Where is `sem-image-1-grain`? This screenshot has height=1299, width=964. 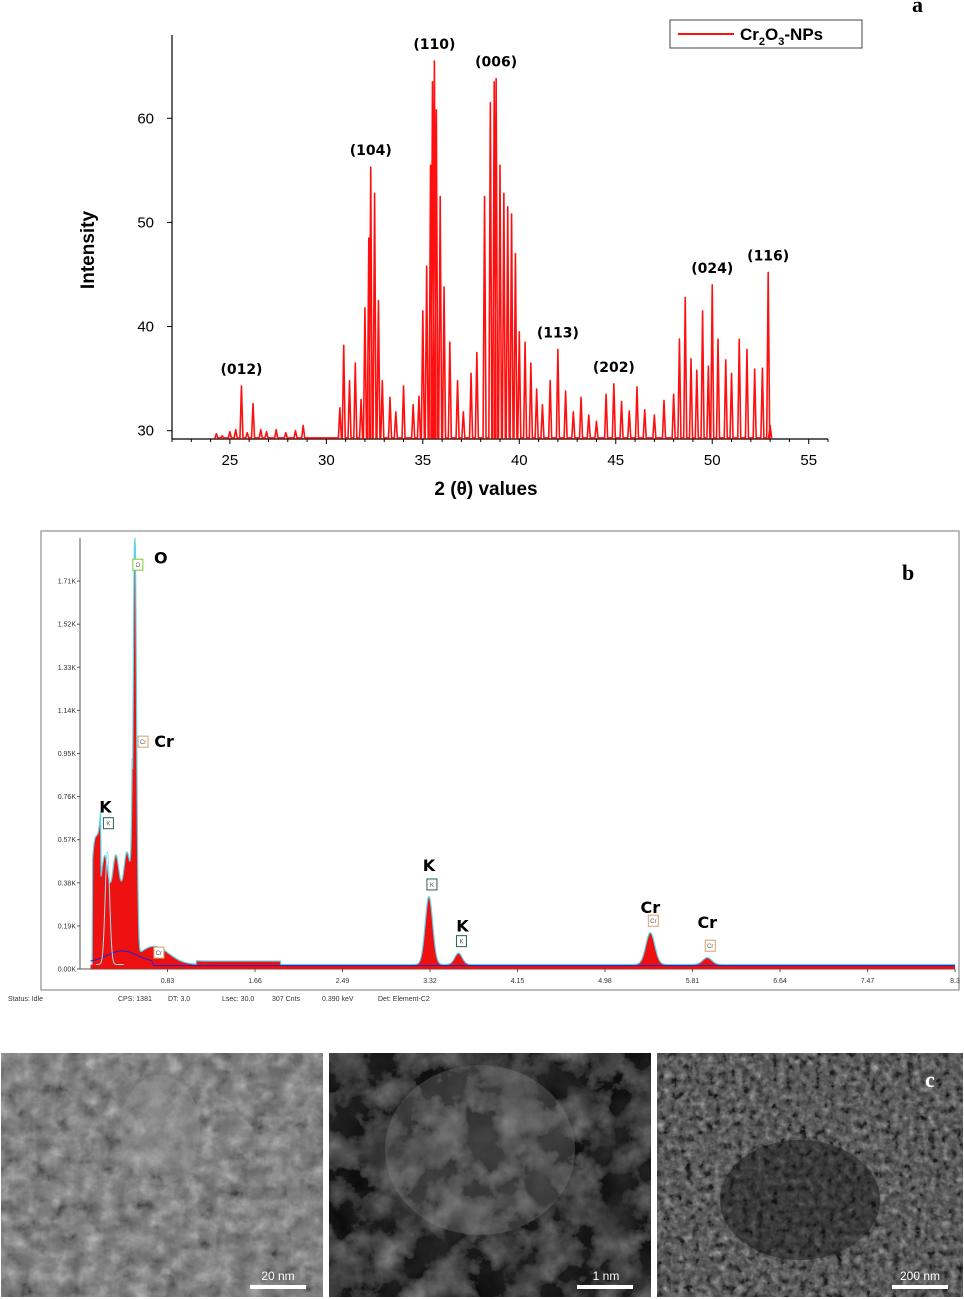
sem-image-1-grain is located at coordinates (160, 1130).